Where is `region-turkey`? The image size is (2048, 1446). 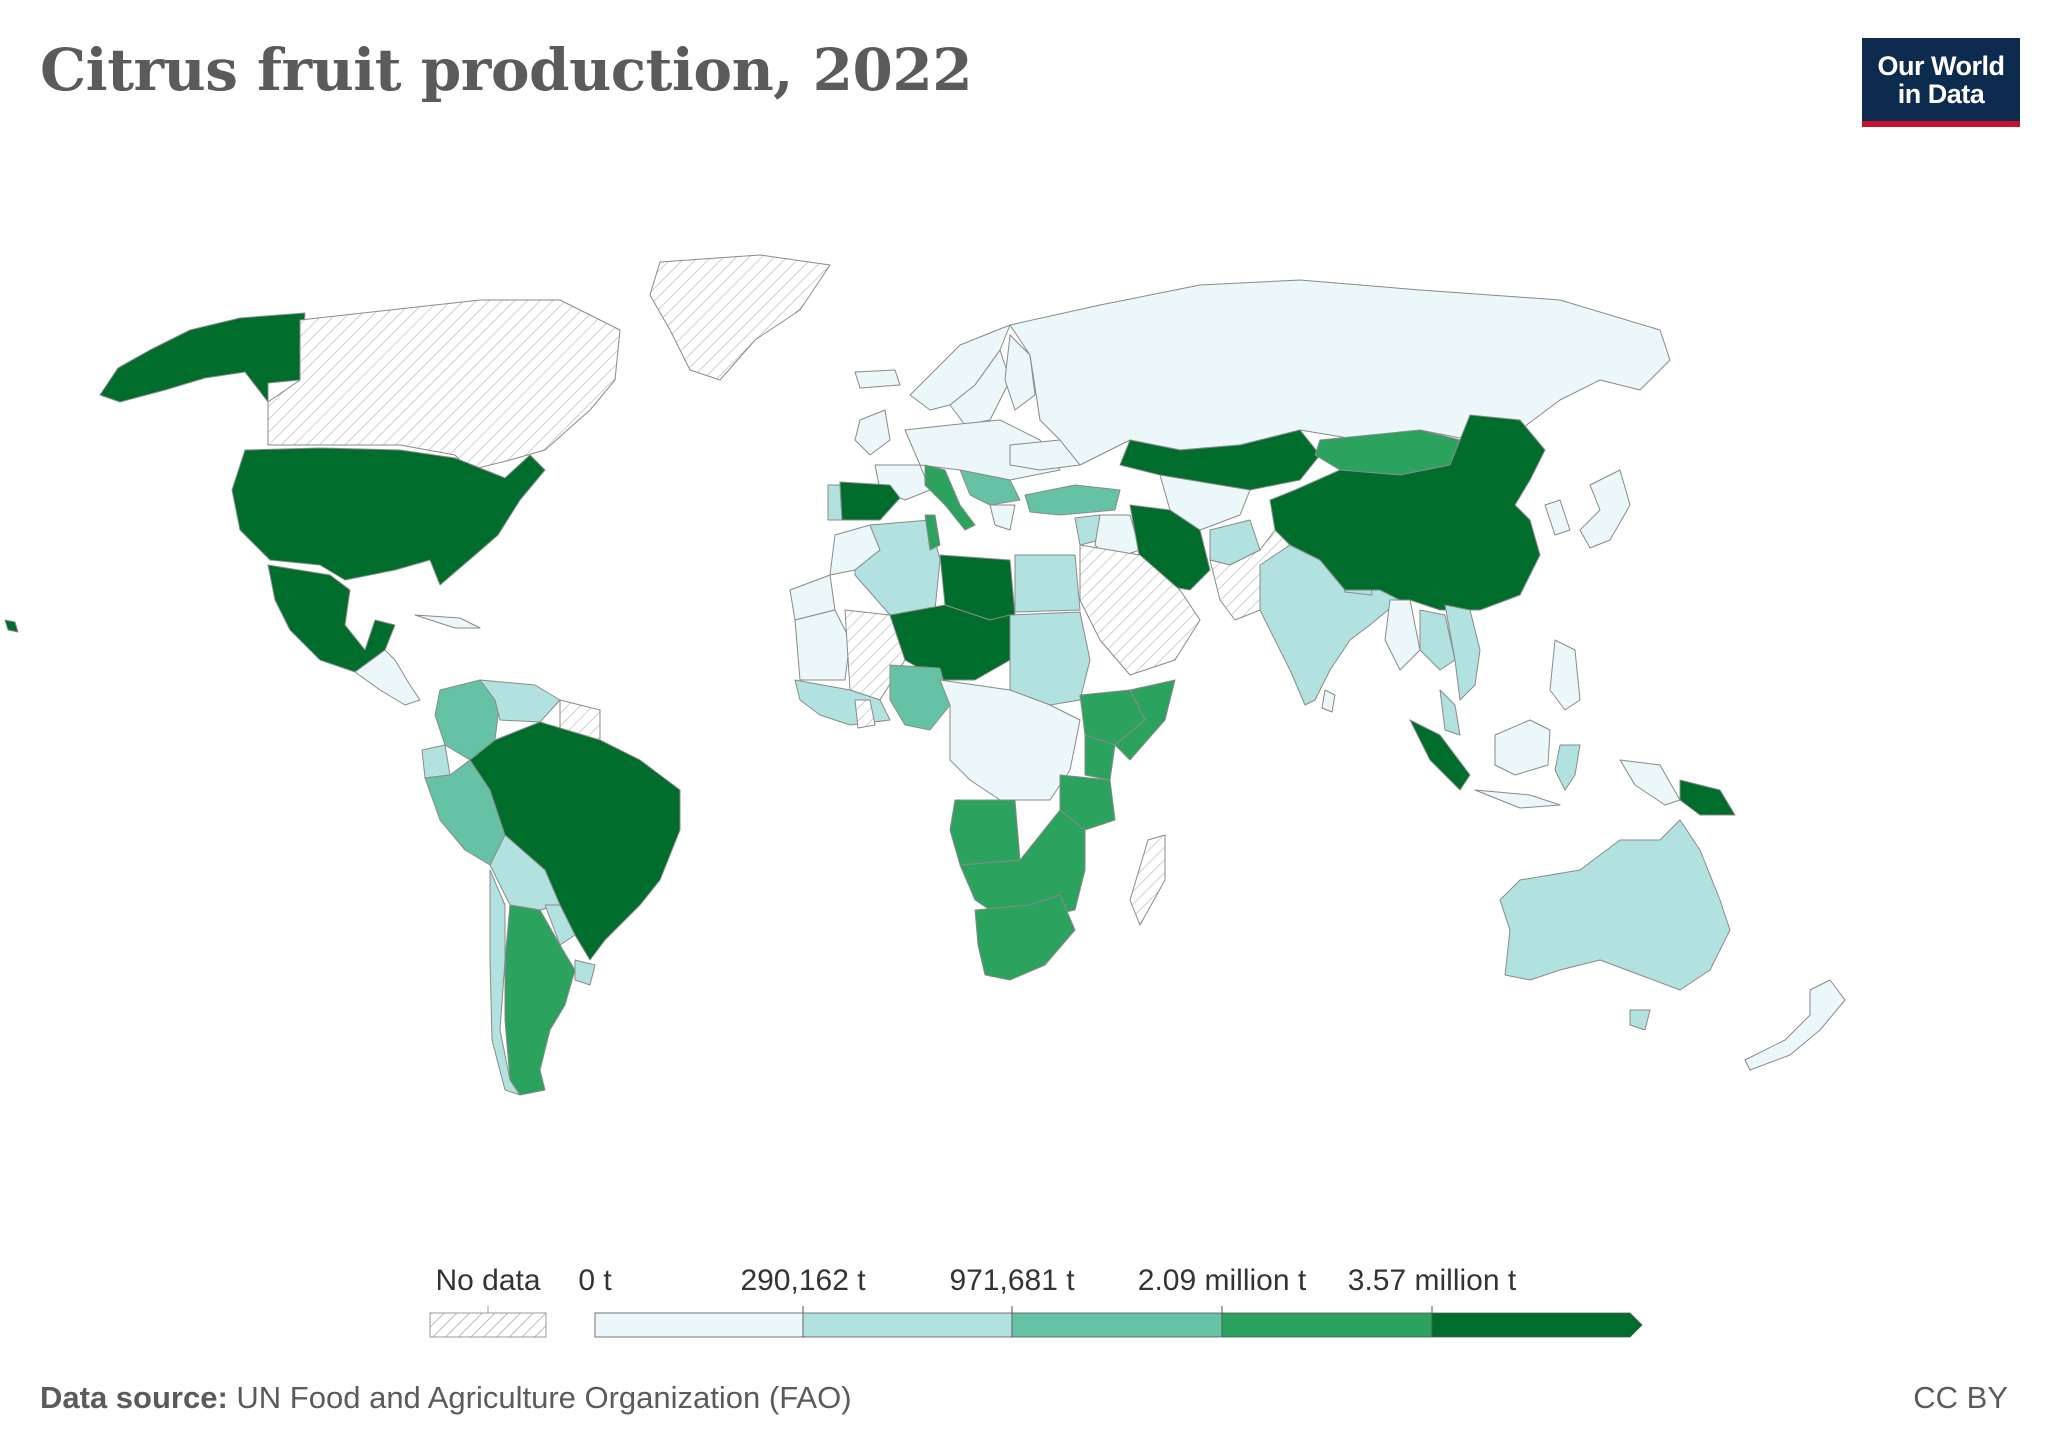
region-turkey is located at coordinates (1072, 500).